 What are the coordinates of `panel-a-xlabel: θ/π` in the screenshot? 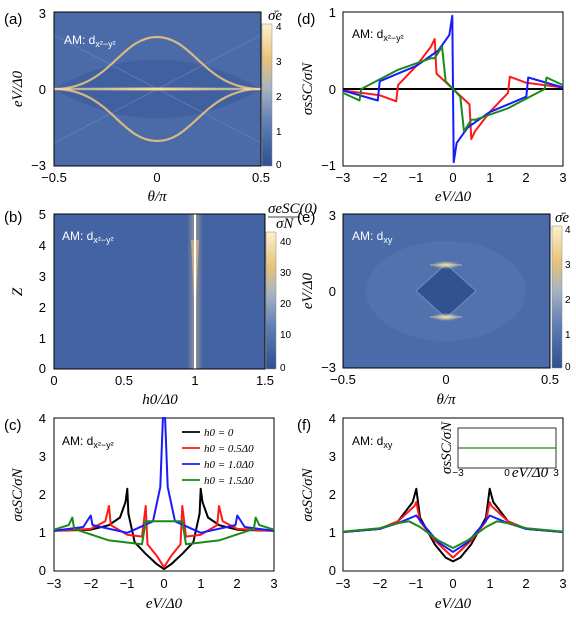 It's located at (157, 197).